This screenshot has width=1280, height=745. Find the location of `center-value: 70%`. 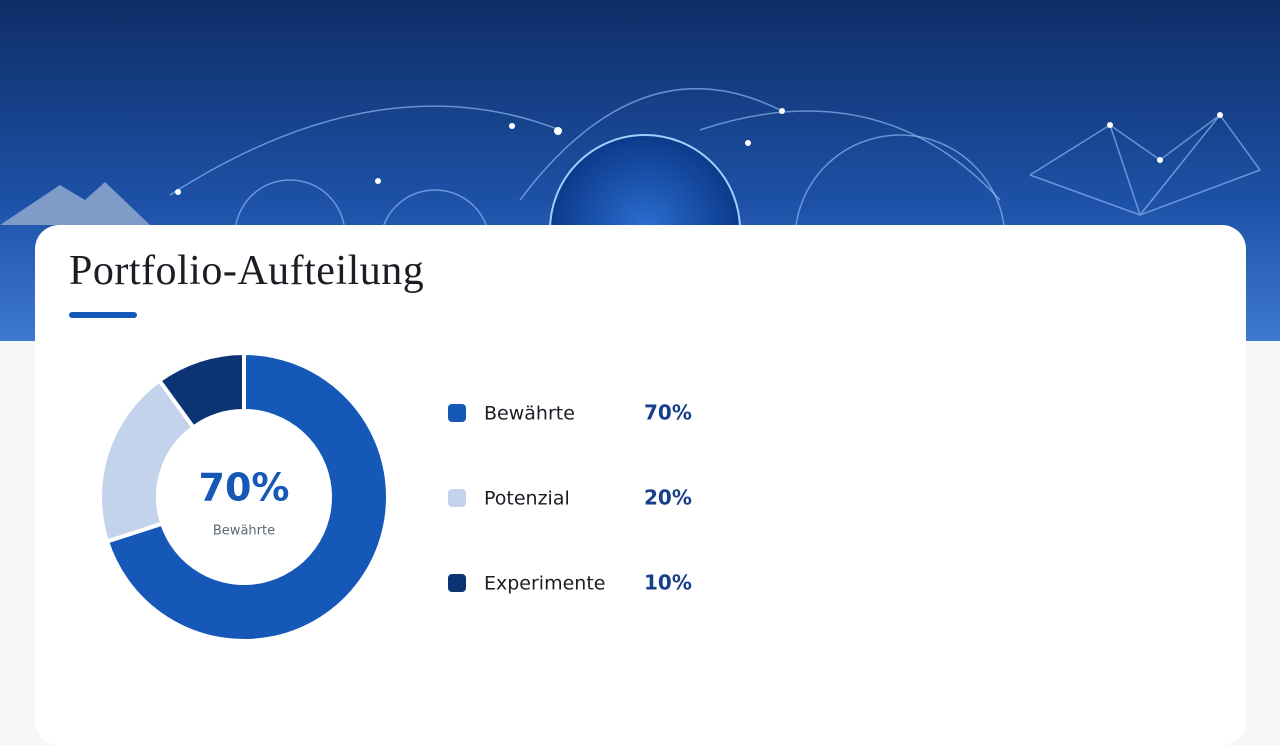

center-value: 70% is located at coordinates (244, 488).